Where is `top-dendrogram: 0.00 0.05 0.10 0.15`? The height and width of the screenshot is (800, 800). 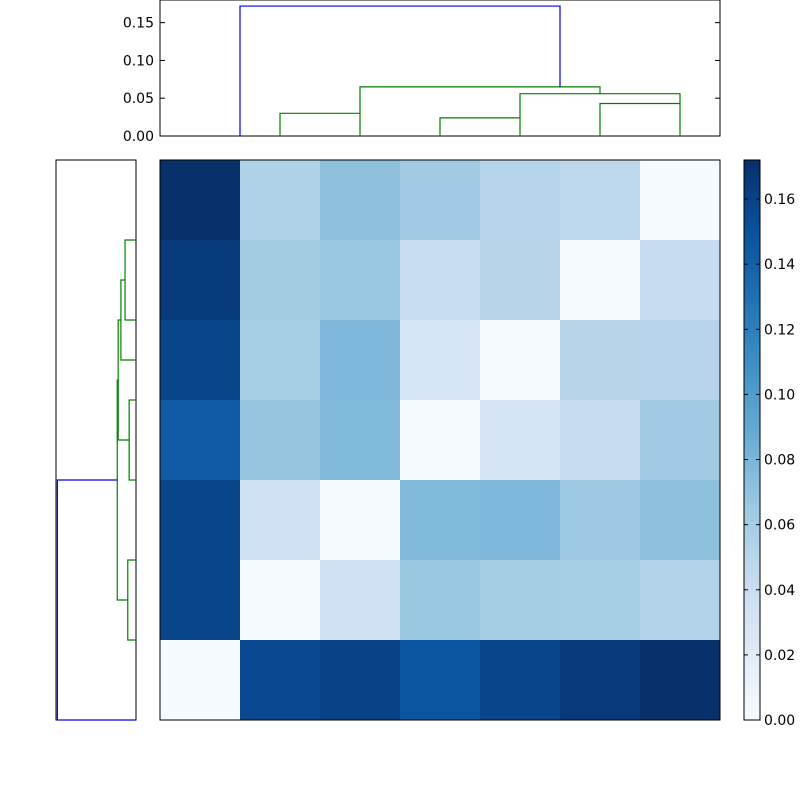 top-dendrogram: 0.00 0.05 0.10 0.15 is located at coordinates (422, 72).